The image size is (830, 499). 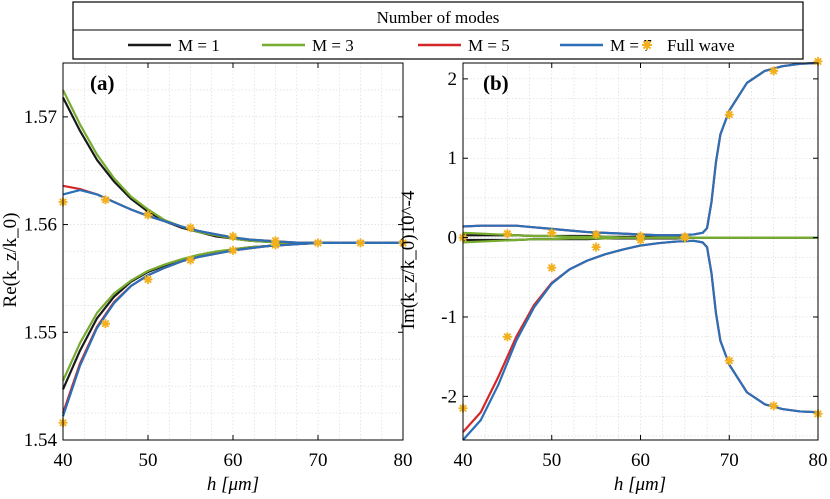 What do you see at coordinates (10, 260) in the screenshot?
I see `panel-a-ylabel: Re(k_z/k_0)` at bounding box center [10, 260].